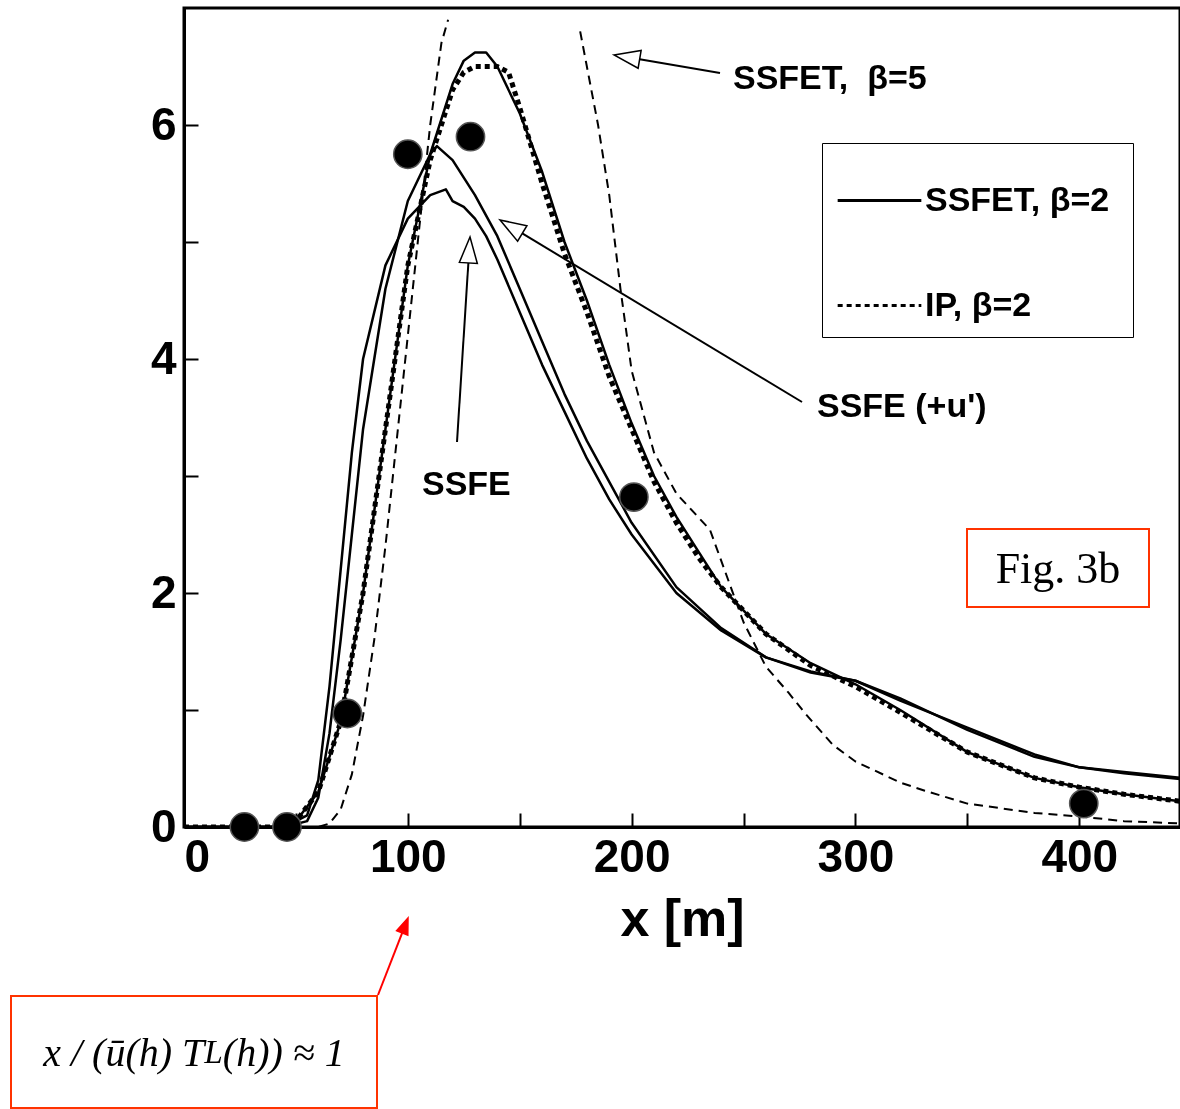 The height and width of the screenshot is (1109, 1180). Describe the element at coordinates (197, 855) in the screenshot. I see `x-tick-label: 0` at that location.